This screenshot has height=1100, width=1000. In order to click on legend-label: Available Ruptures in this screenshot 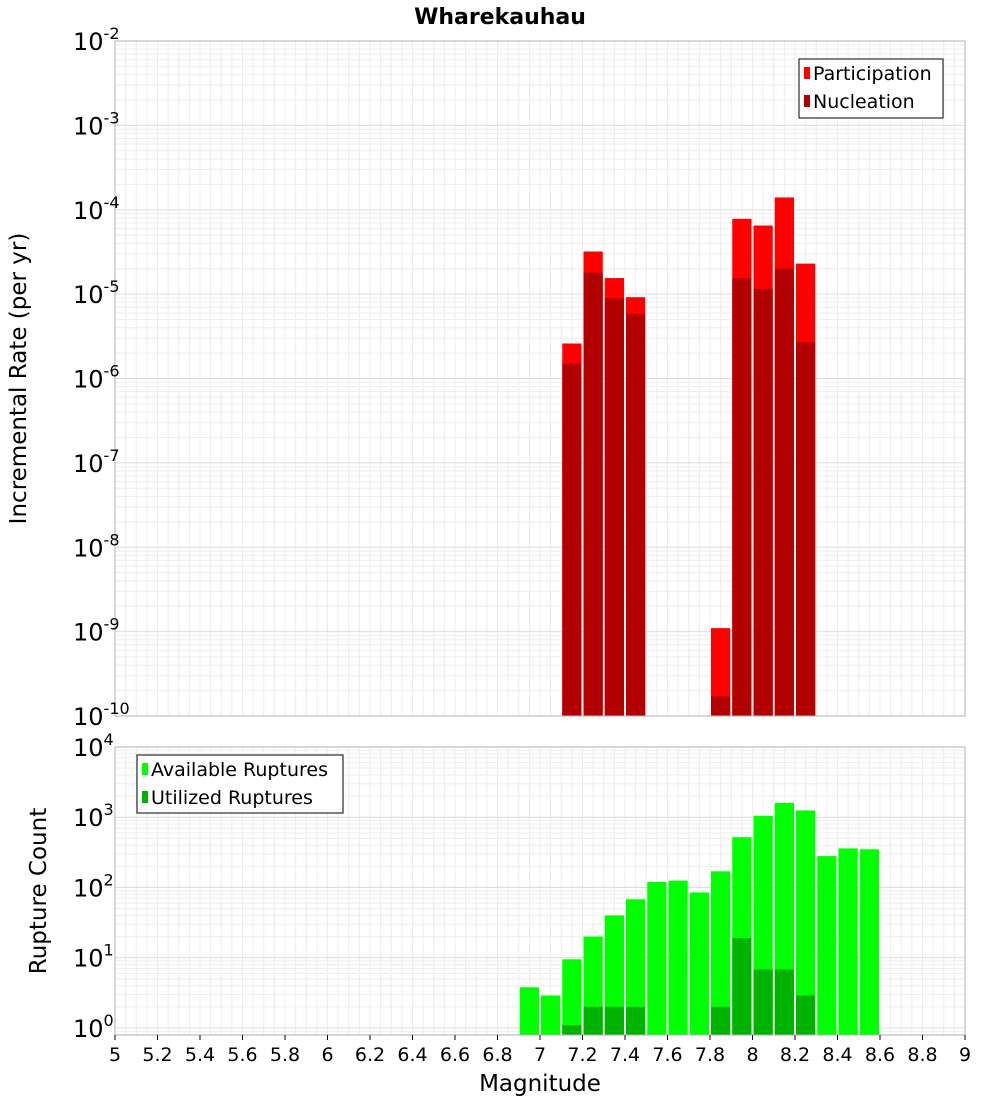, I will do `click(239, 770)`.